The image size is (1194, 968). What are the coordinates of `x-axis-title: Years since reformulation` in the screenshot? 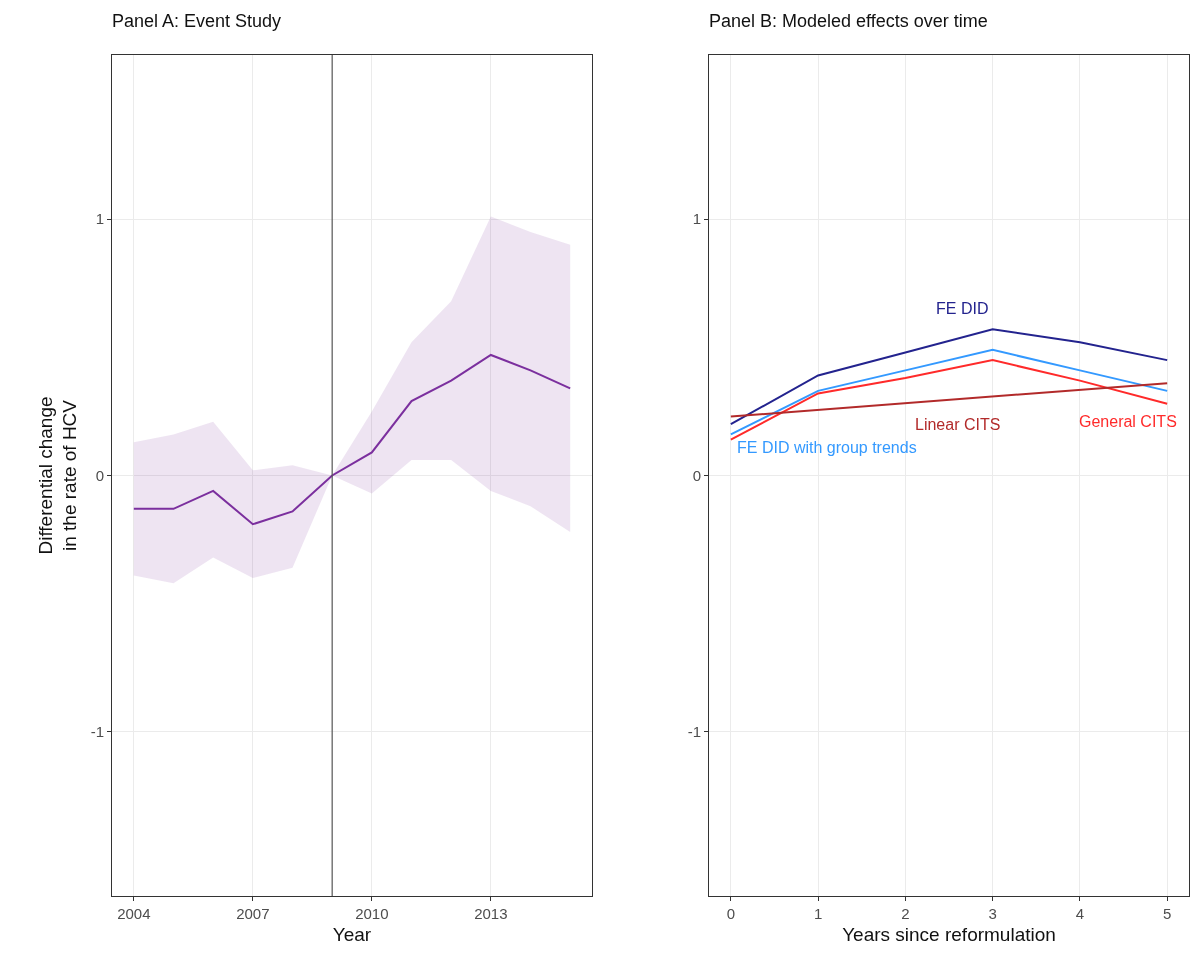 It's located at (949, 934).